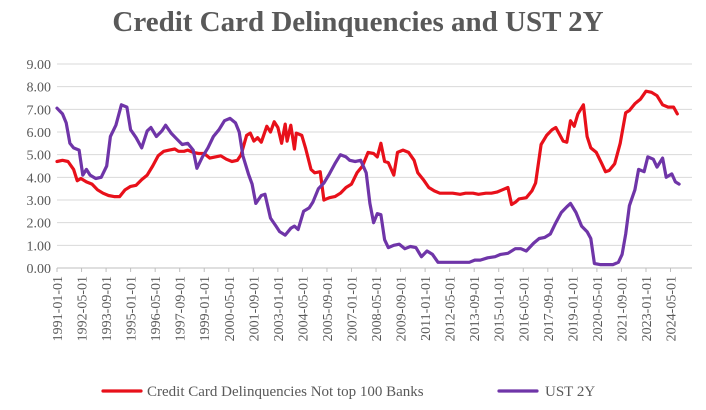 The width and height of the screenshot is (706, 410). What do you see at coordinates (303, 308) in the screenshot?
I see `x-tick-label: 2004-05-01` at bounding box center [303, 308].